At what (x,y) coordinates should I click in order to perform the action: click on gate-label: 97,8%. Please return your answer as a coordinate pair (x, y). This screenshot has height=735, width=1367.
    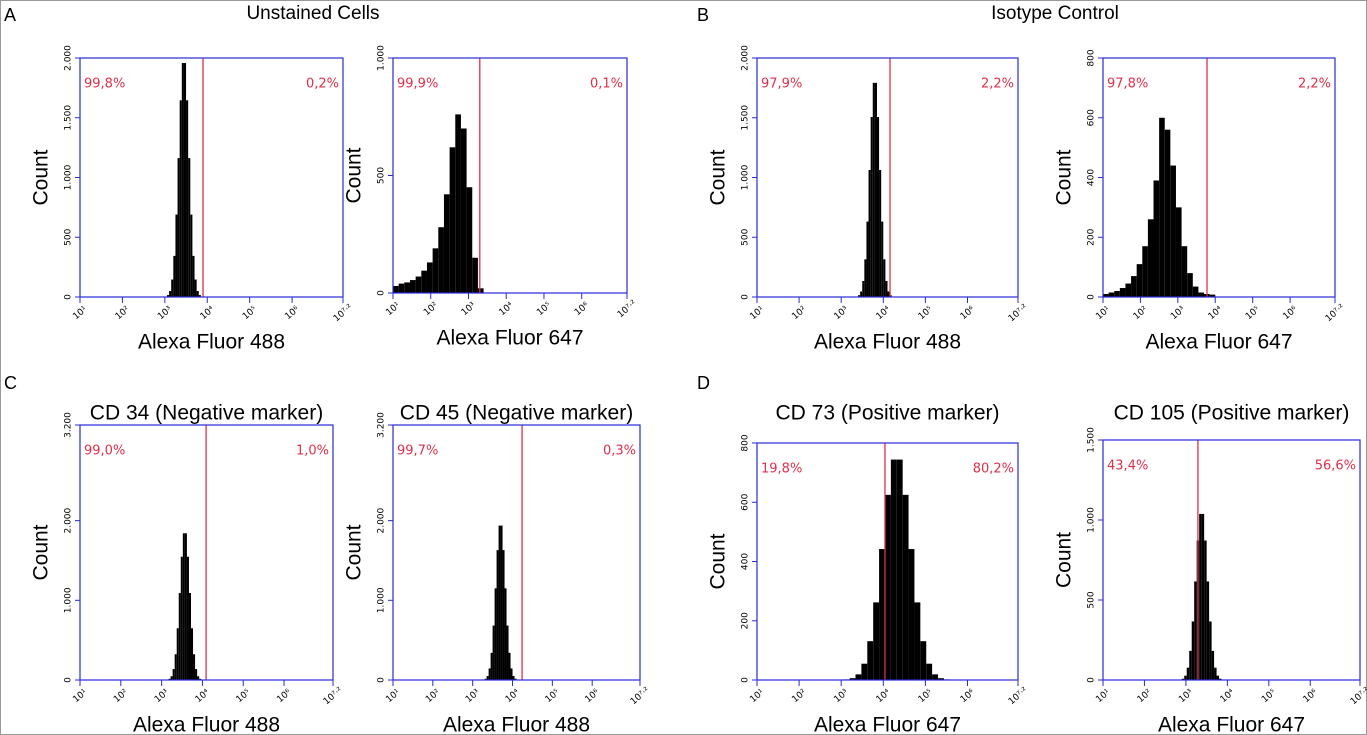
    Looking at the image, I should click on (1127, 84).